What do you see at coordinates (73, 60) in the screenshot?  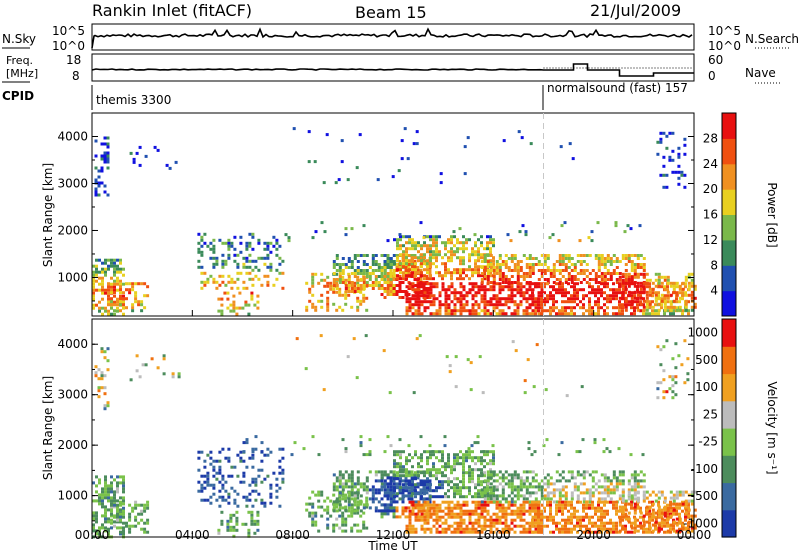 I see `freq-tick-hi: 18` at bounding box center [73, 60].